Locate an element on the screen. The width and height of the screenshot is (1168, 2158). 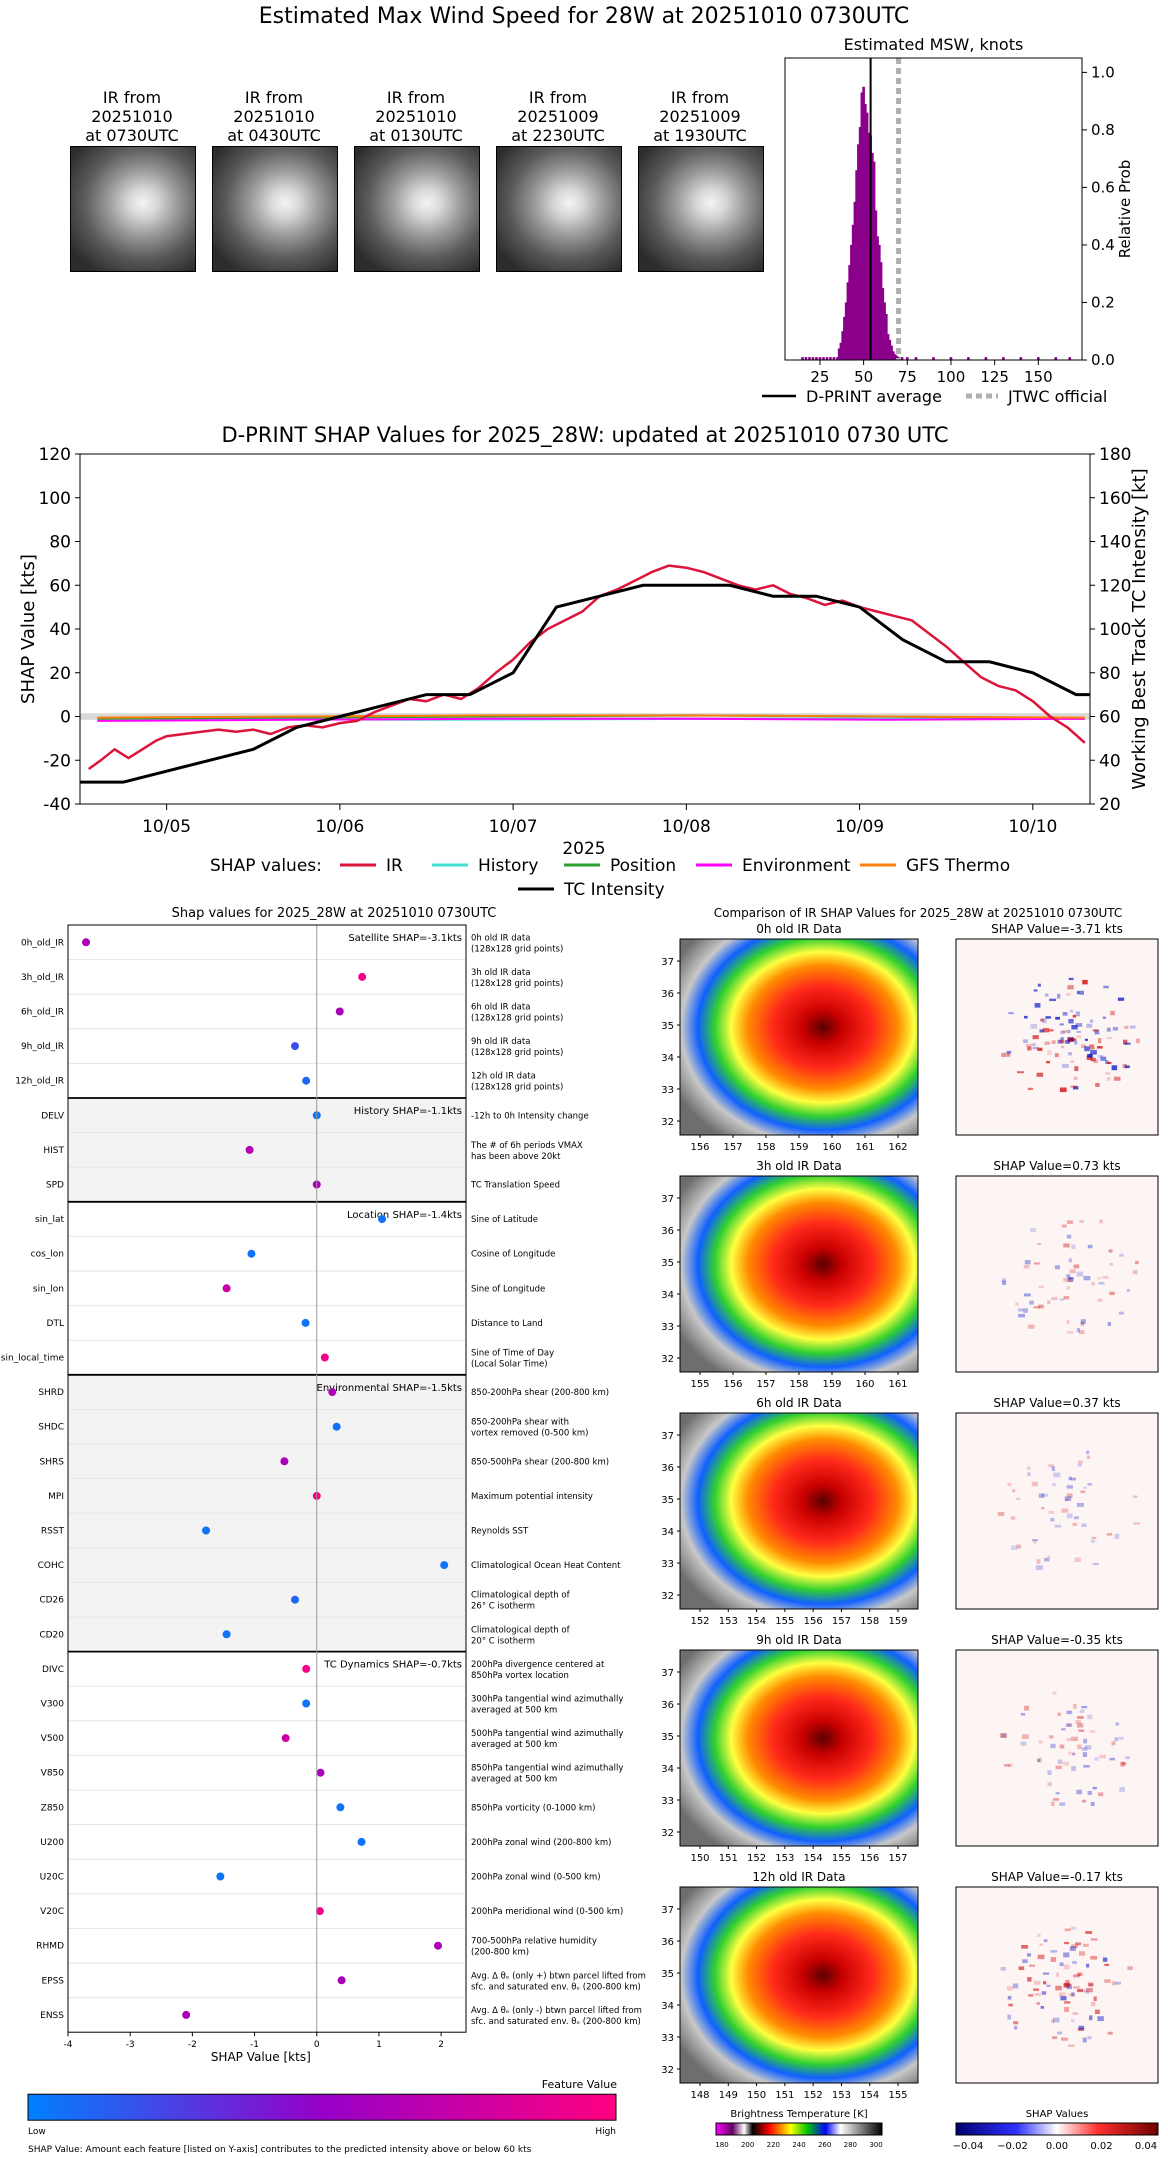
y-axis-label: Relative Prob is located at coordinates (1125, 209).